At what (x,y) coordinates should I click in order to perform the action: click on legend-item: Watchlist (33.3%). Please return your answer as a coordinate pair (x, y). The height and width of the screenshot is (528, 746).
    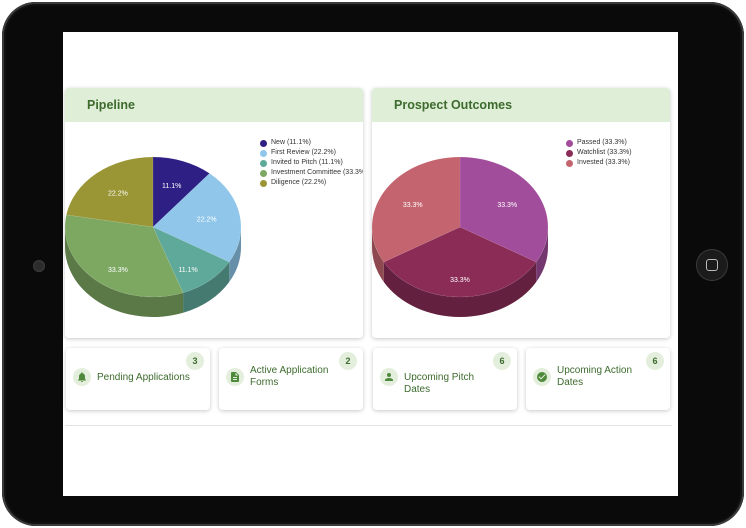
    Looking at the image, I should click on (599, 153).